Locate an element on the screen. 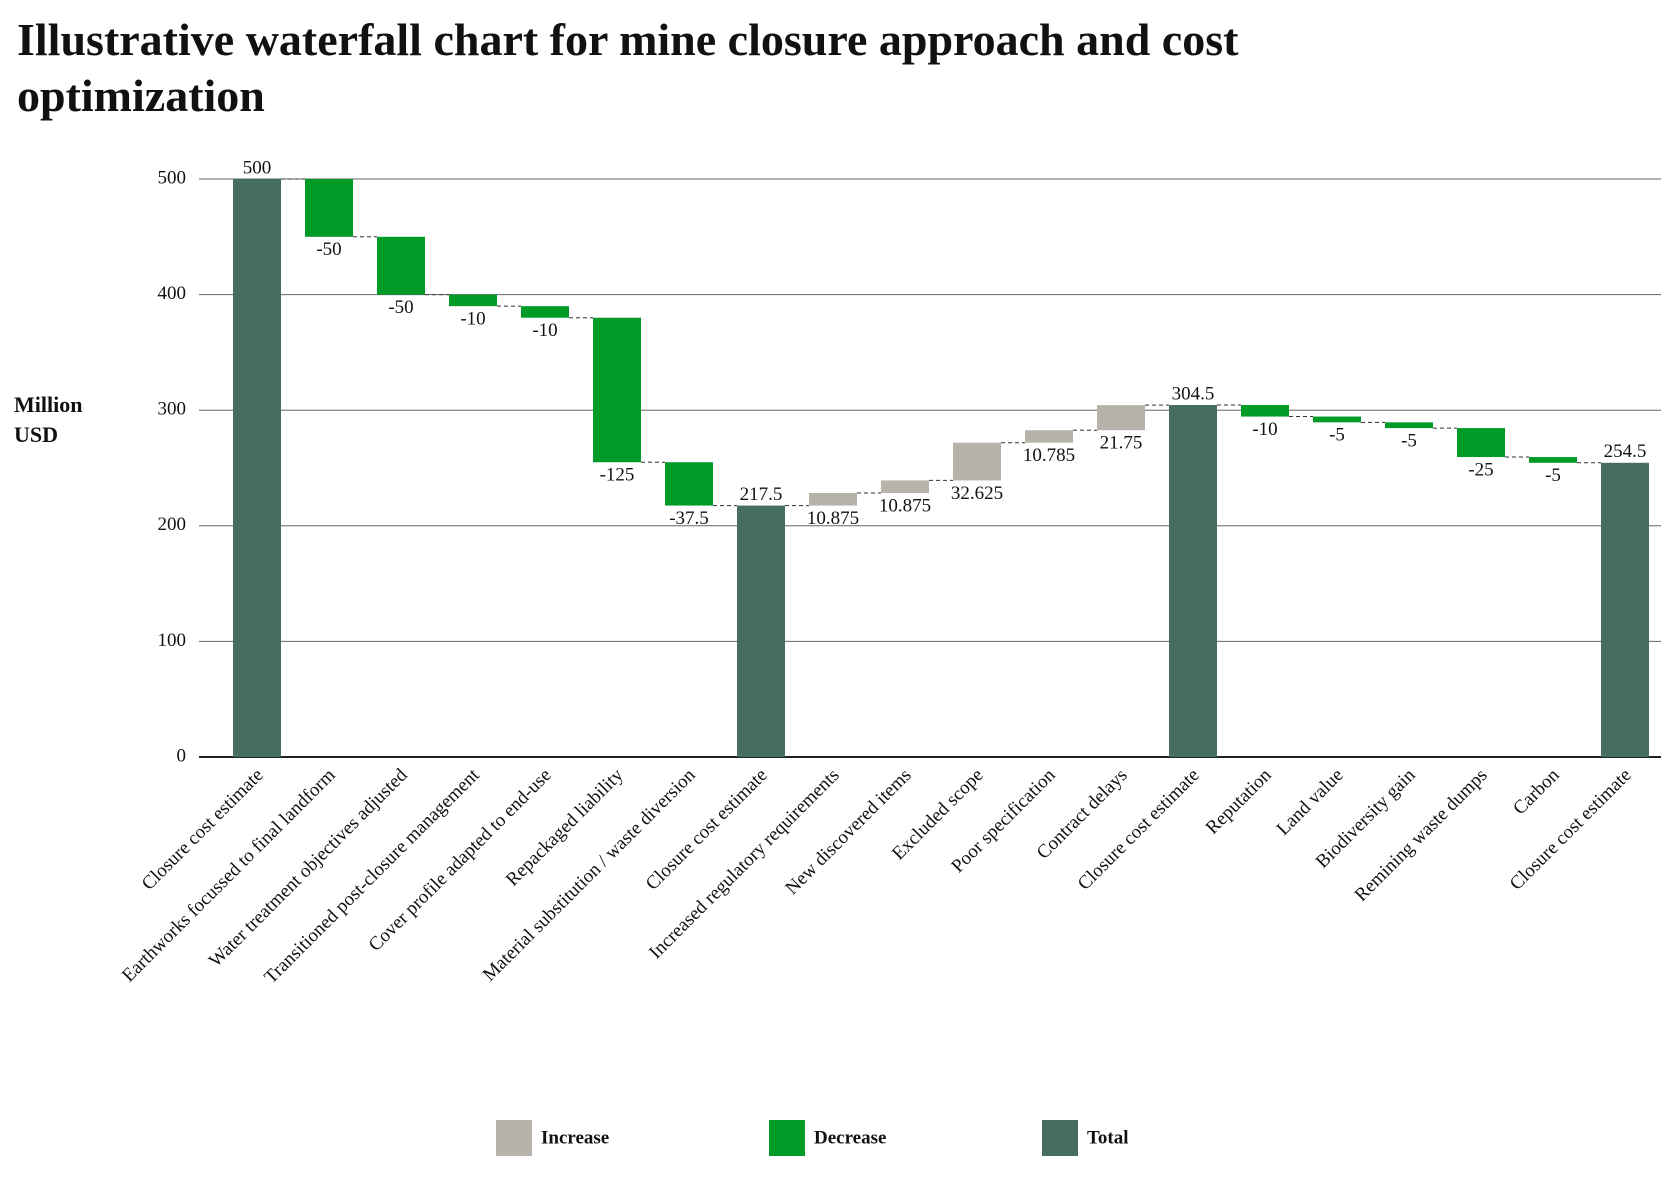 The height and width of the screenshot is (1183, 1667). value-label: -37.5 is located at coordinates (689, 518).